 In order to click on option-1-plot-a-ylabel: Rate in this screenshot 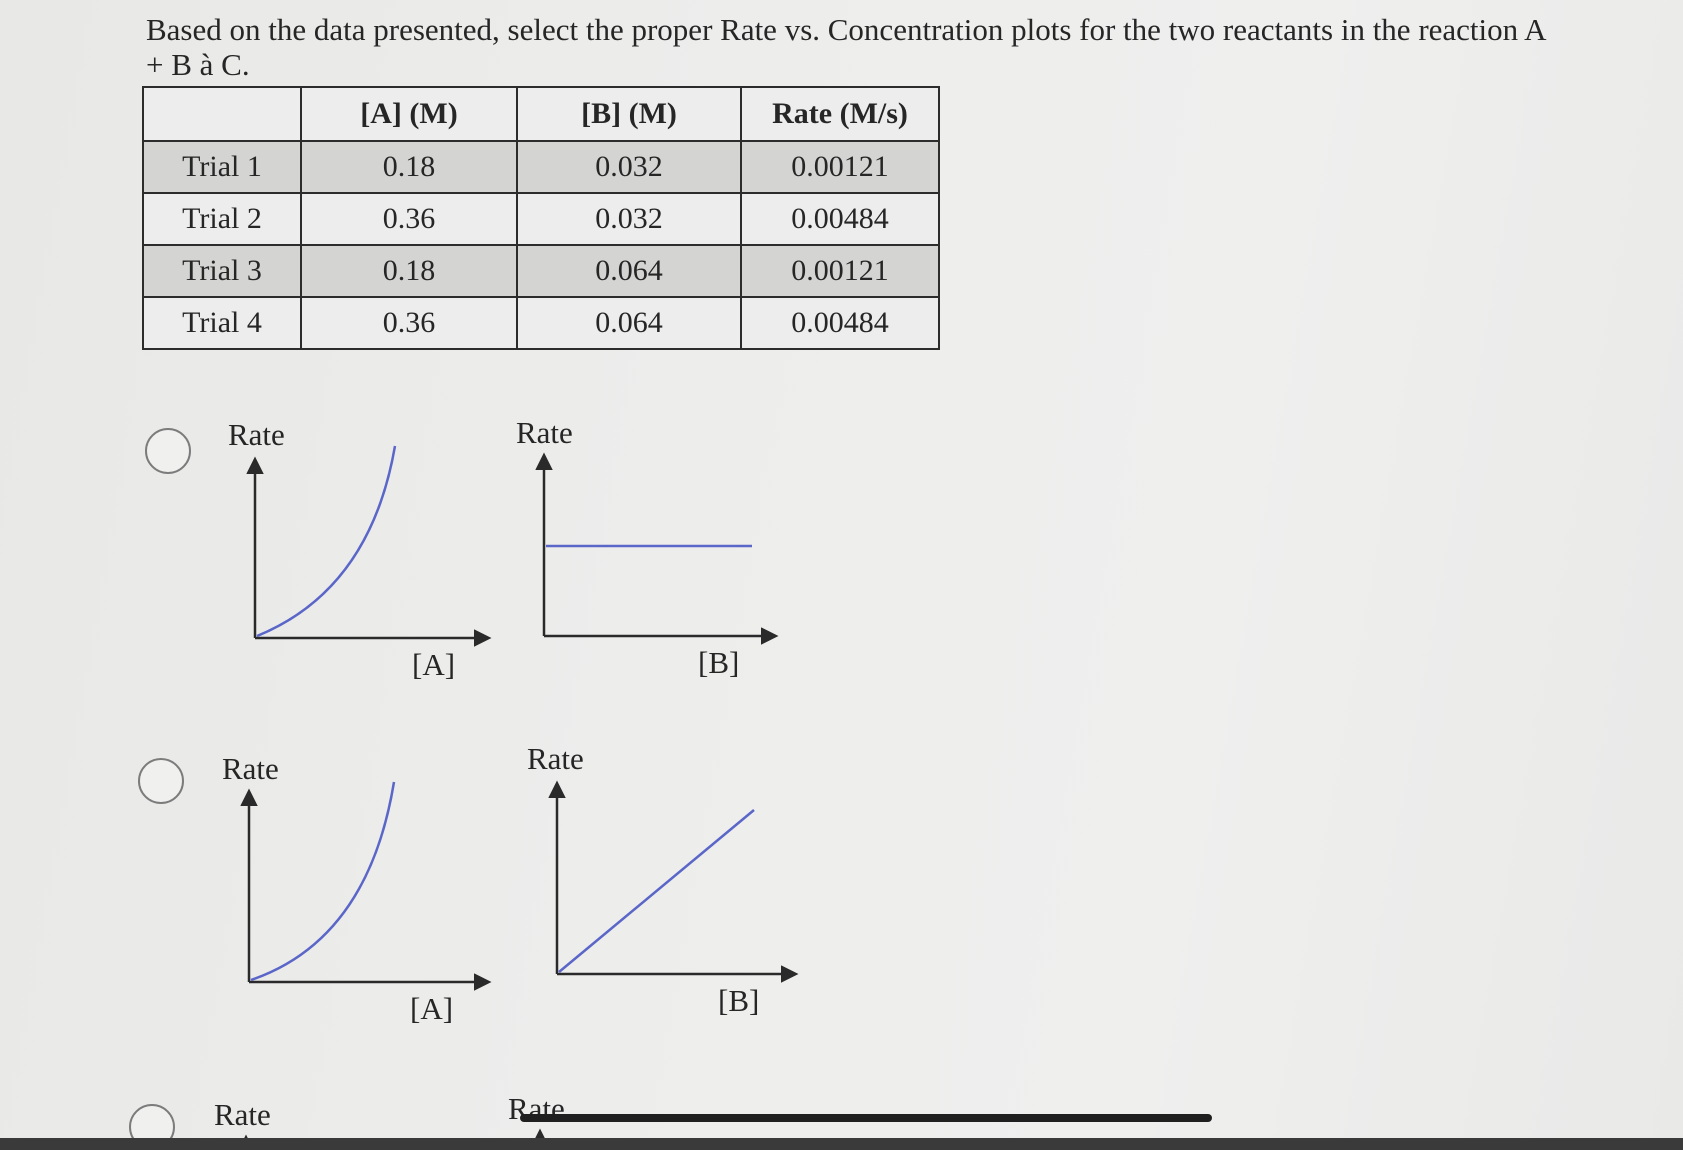, I will do `click(256, 434)`.